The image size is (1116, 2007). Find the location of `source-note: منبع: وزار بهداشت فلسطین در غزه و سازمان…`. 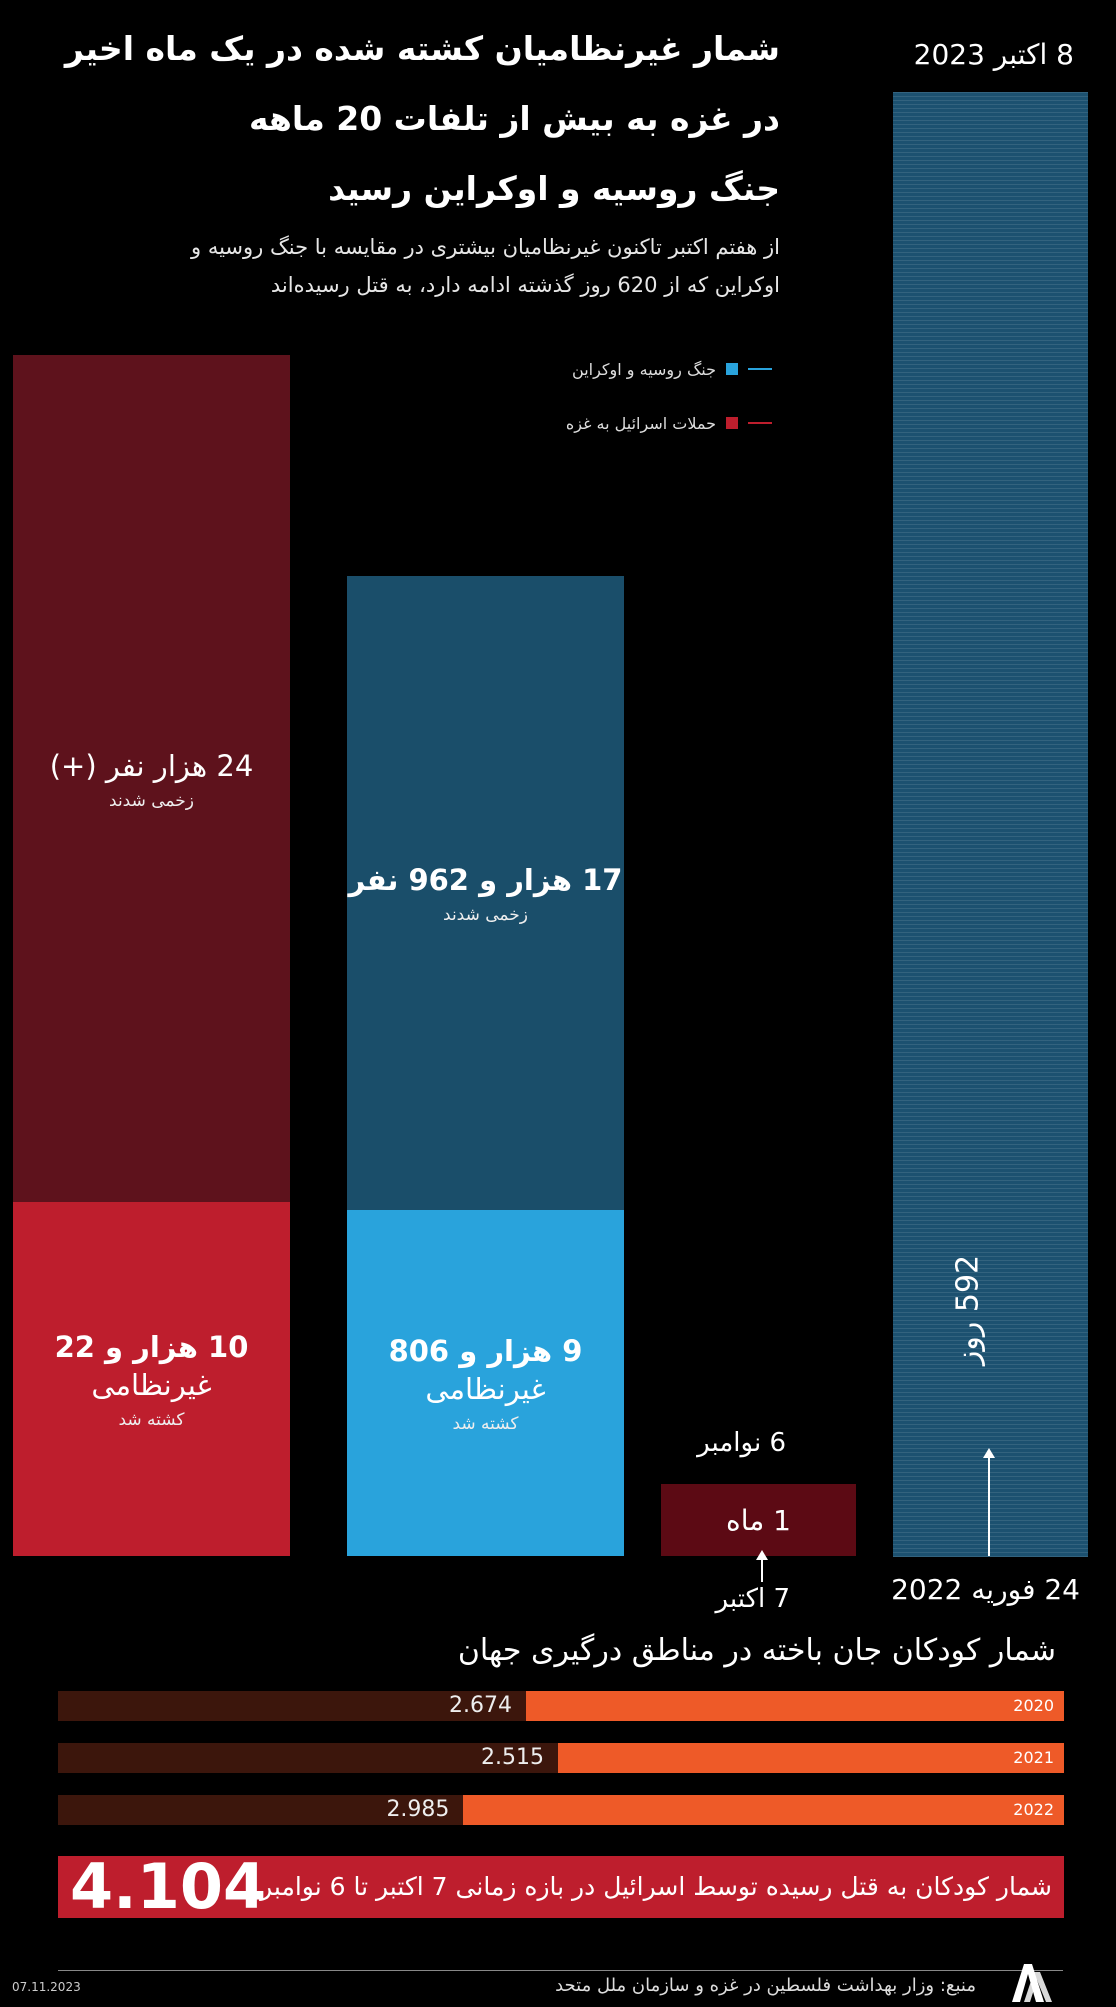

source-note: منبع: وزار بهداشت فلسطین در غزه و سازمان… is located at coordinates (765, 1985).